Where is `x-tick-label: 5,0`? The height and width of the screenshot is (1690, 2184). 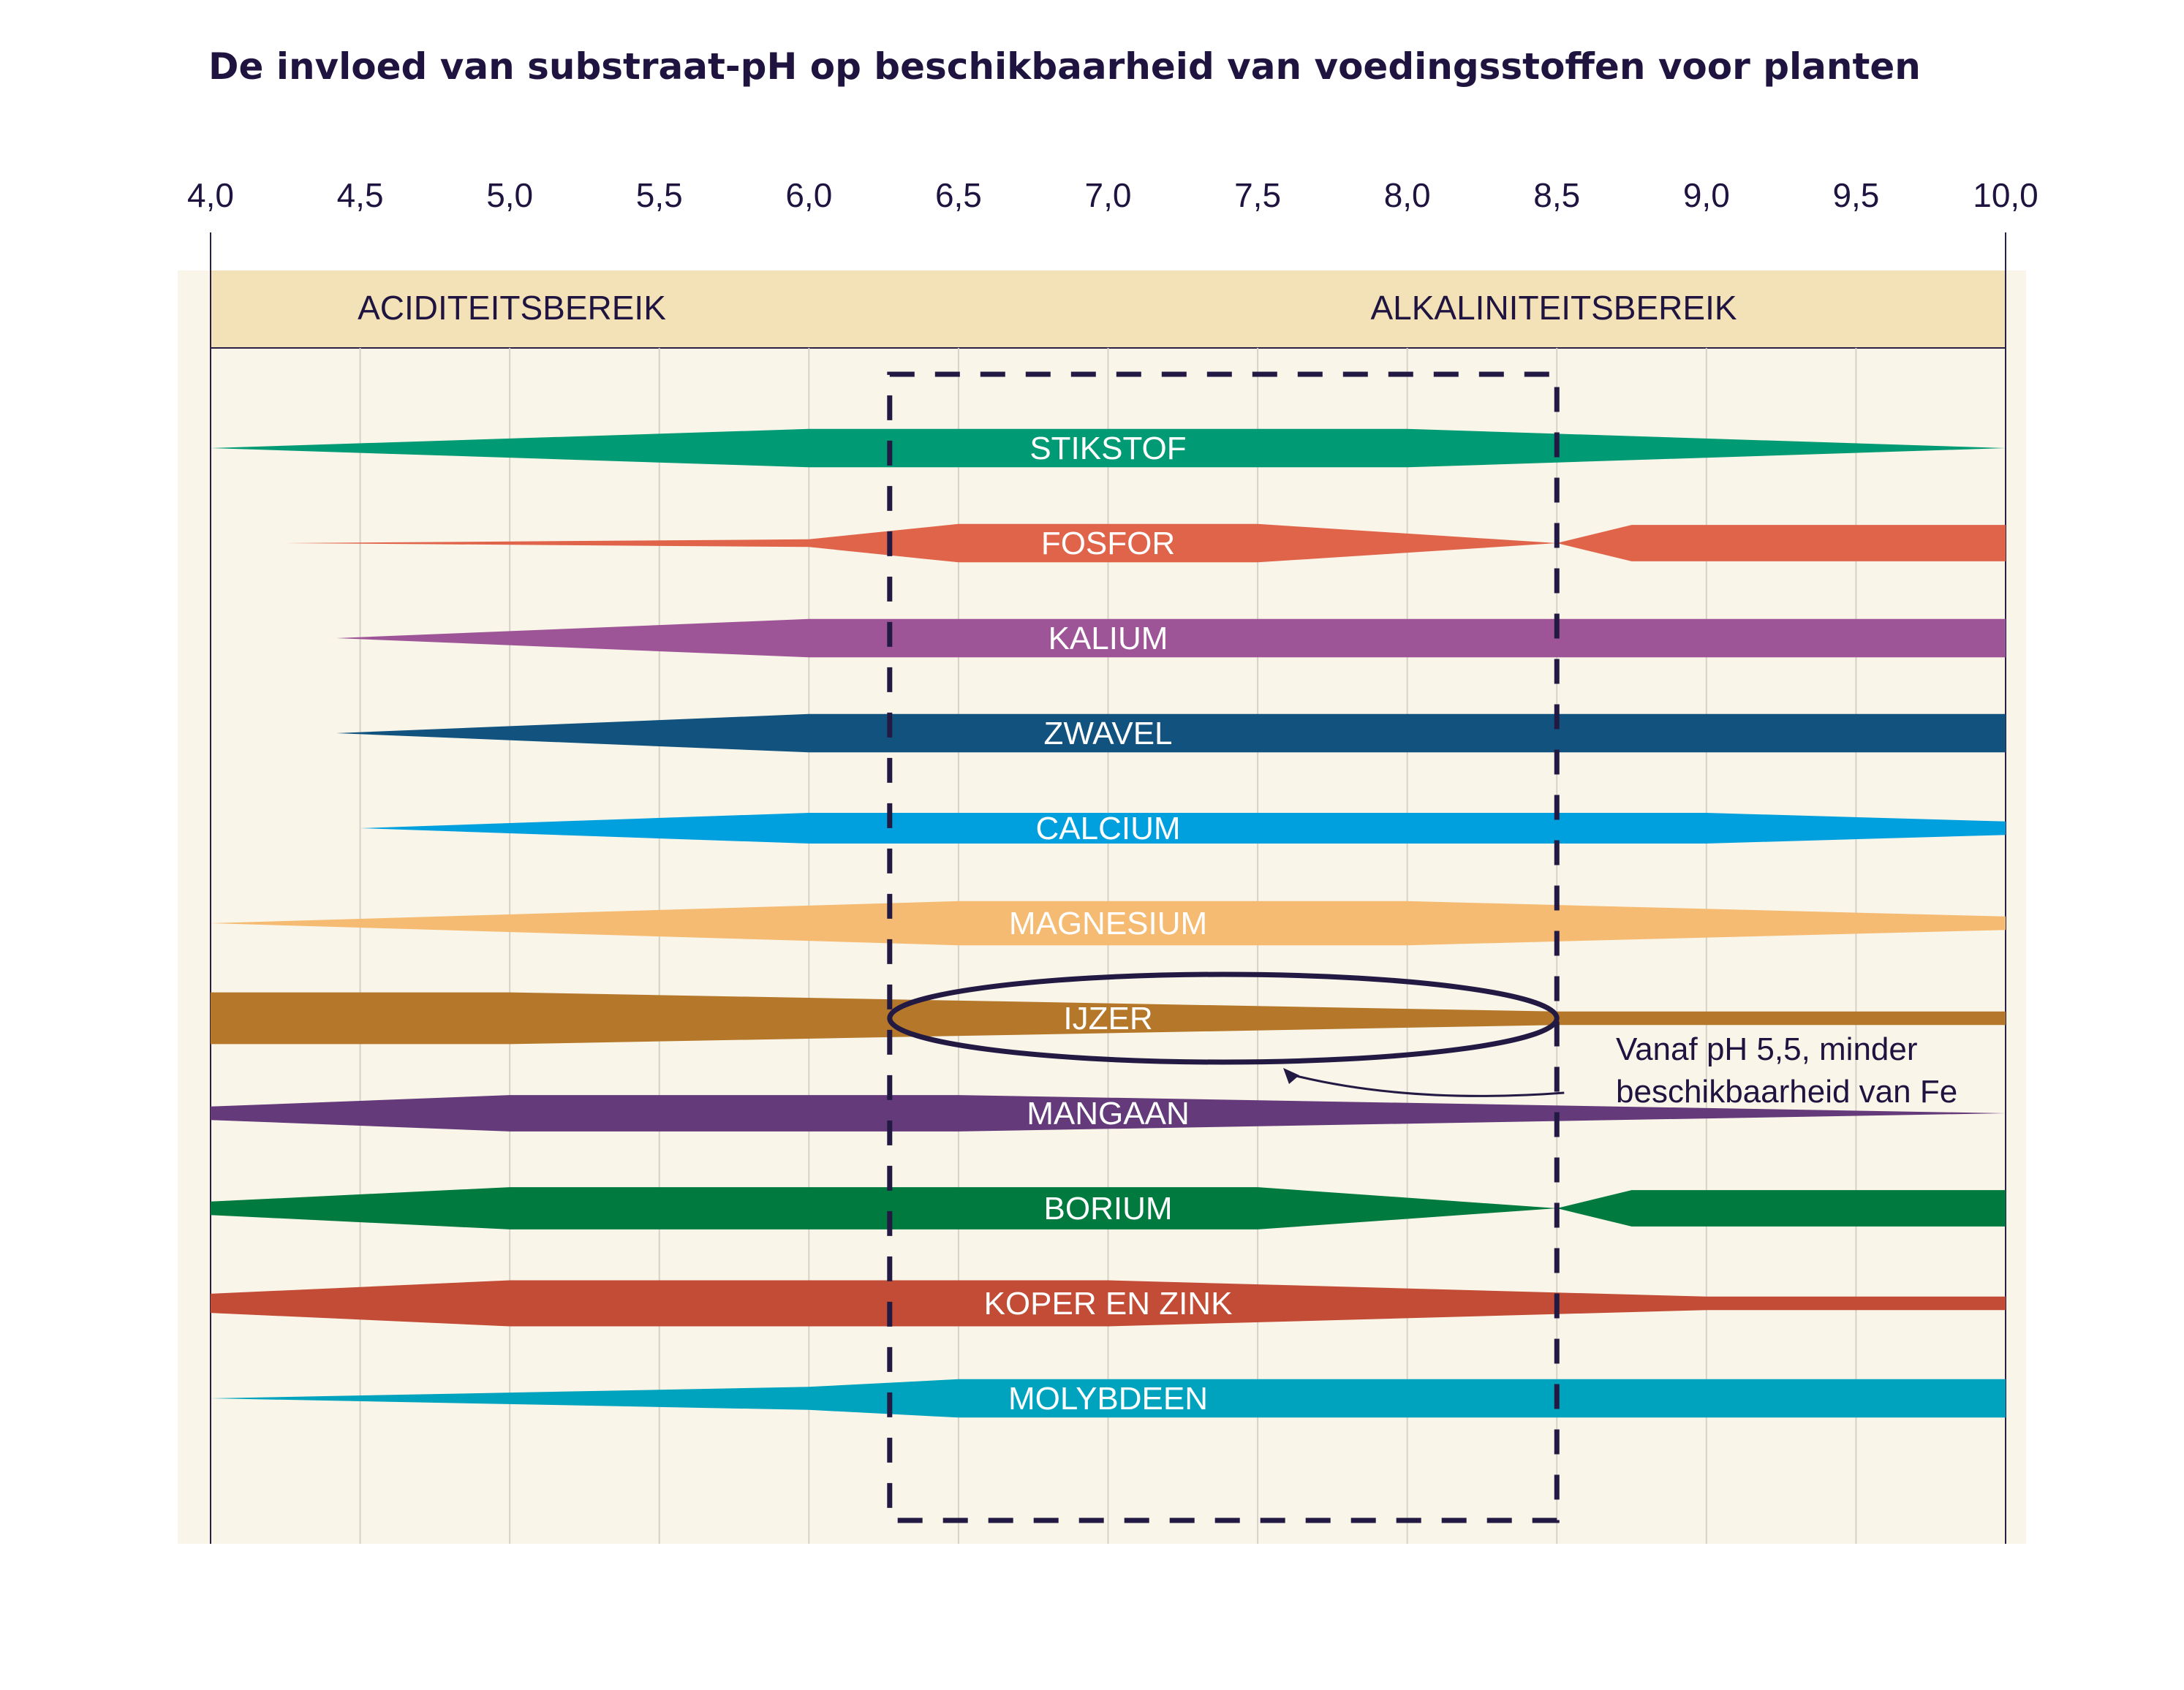
x-tick-label: 5,0 is located at coordinates (509, 195).